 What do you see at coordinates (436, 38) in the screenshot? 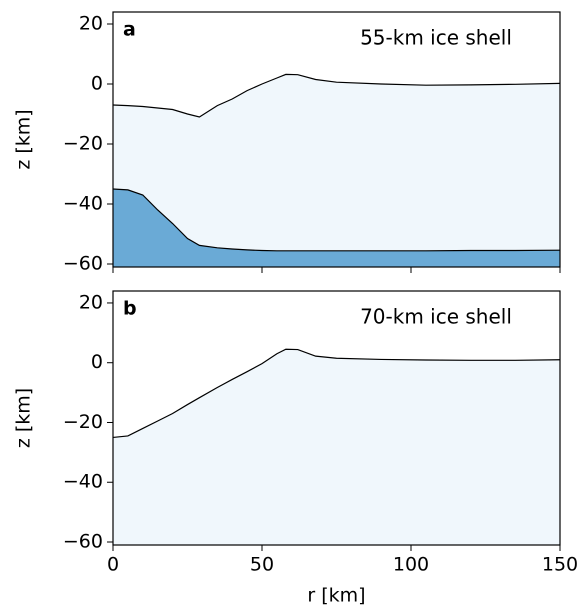
I see `annotation: 55-km ice shell` at bounding box center [436, 38].